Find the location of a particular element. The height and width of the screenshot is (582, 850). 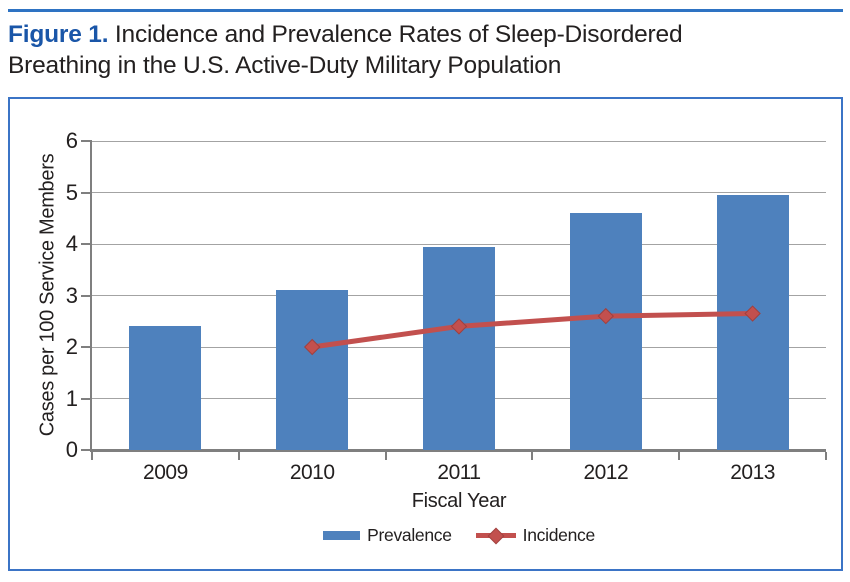

y-axis-line is located at coordinates (91, 296).